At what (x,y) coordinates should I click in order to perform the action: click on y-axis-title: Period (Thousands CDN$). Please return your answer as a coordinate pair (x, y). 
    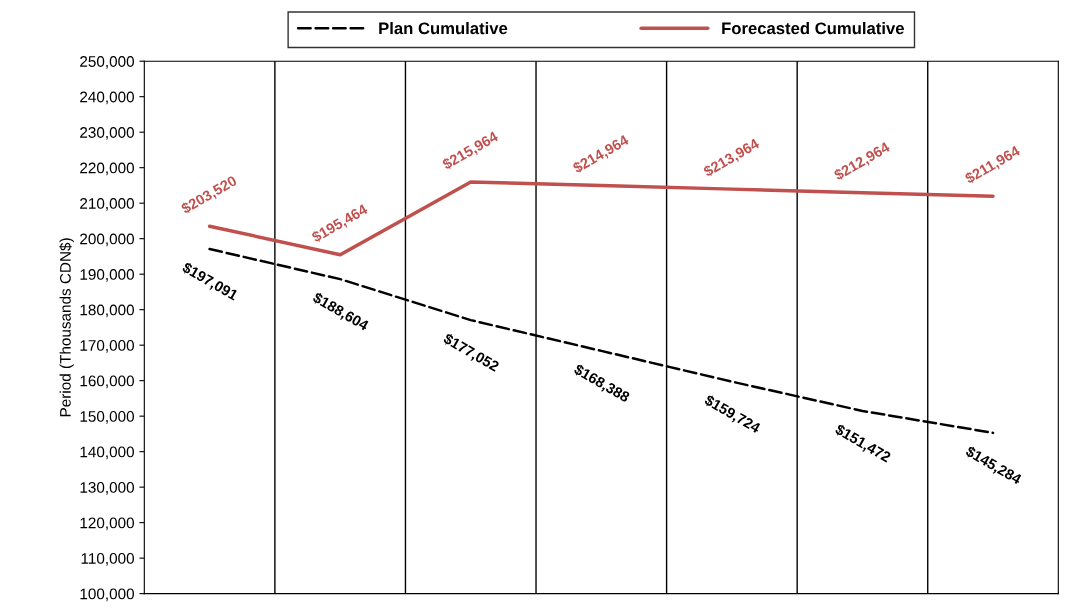
    Looking at the image, I should click on (66, 327).